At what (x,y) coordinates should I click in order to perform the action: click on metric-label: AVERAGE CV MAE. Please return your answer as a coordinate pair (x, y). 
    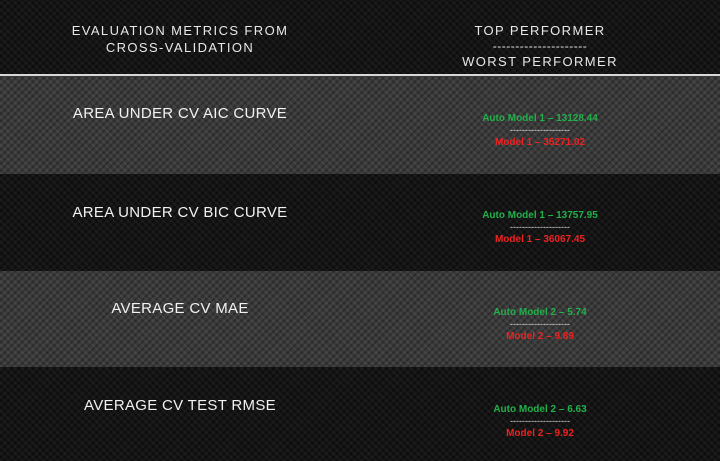
    Looking at the image, I should click on (180, 308).